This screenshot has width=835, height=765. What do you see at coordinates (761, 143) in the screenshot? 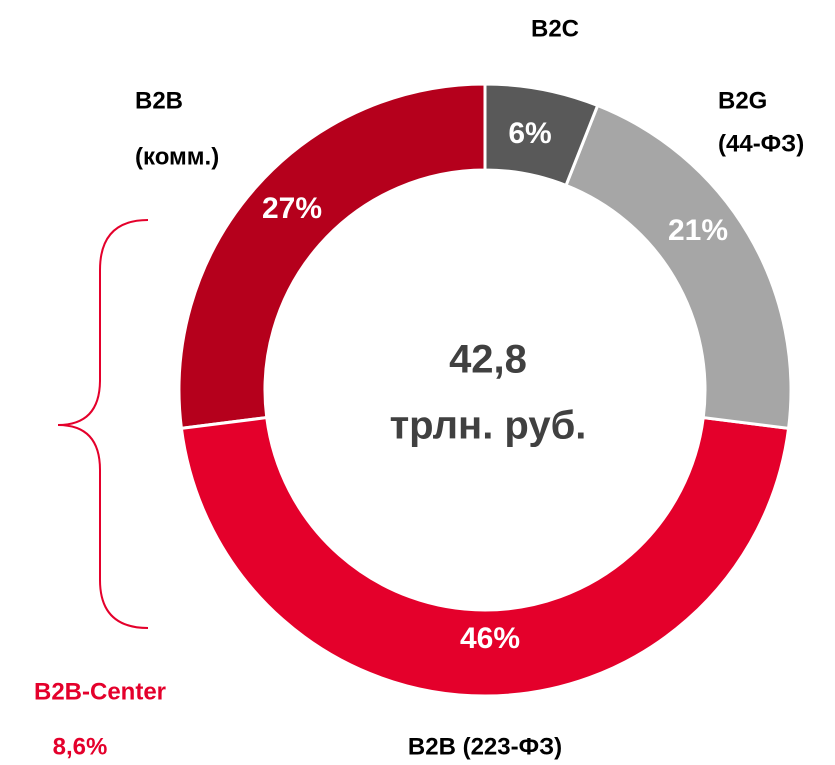
I see `category-label: (44-ФЗ)` at bounding box center [761, 143].